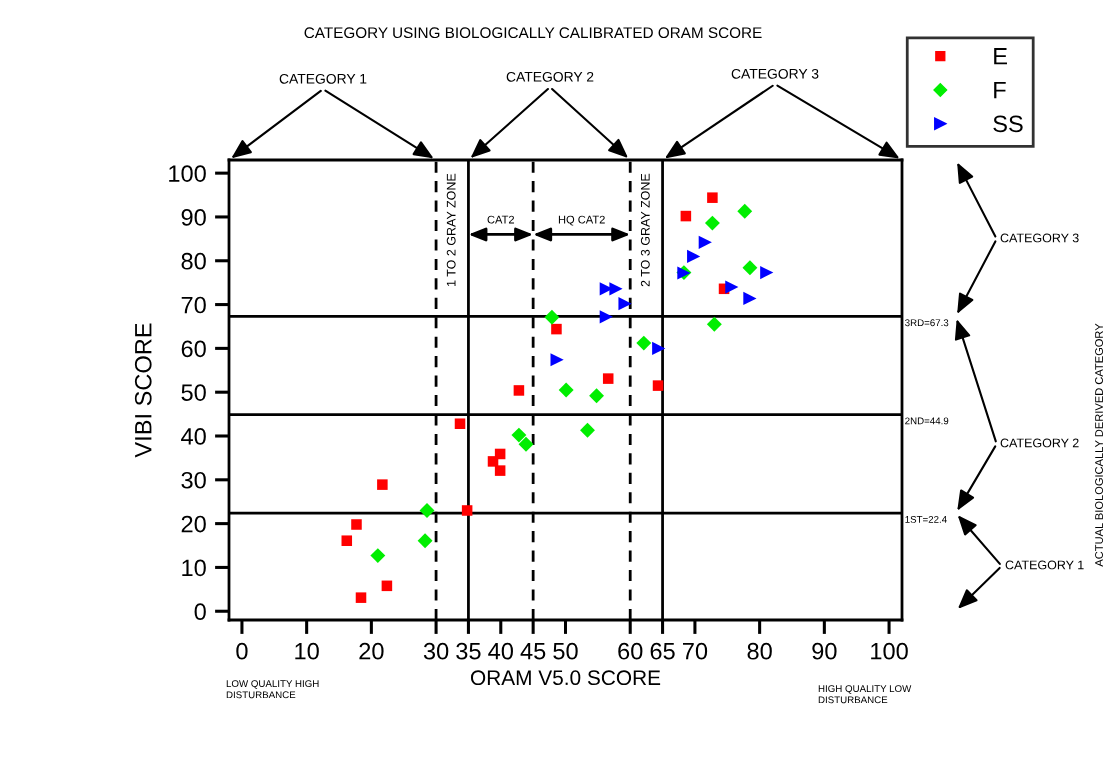  What do you see at coordinates (143, 390) in the screenshot?
I see `y-axis-title: VIBI SCORE` at bounding box center [143, 390].